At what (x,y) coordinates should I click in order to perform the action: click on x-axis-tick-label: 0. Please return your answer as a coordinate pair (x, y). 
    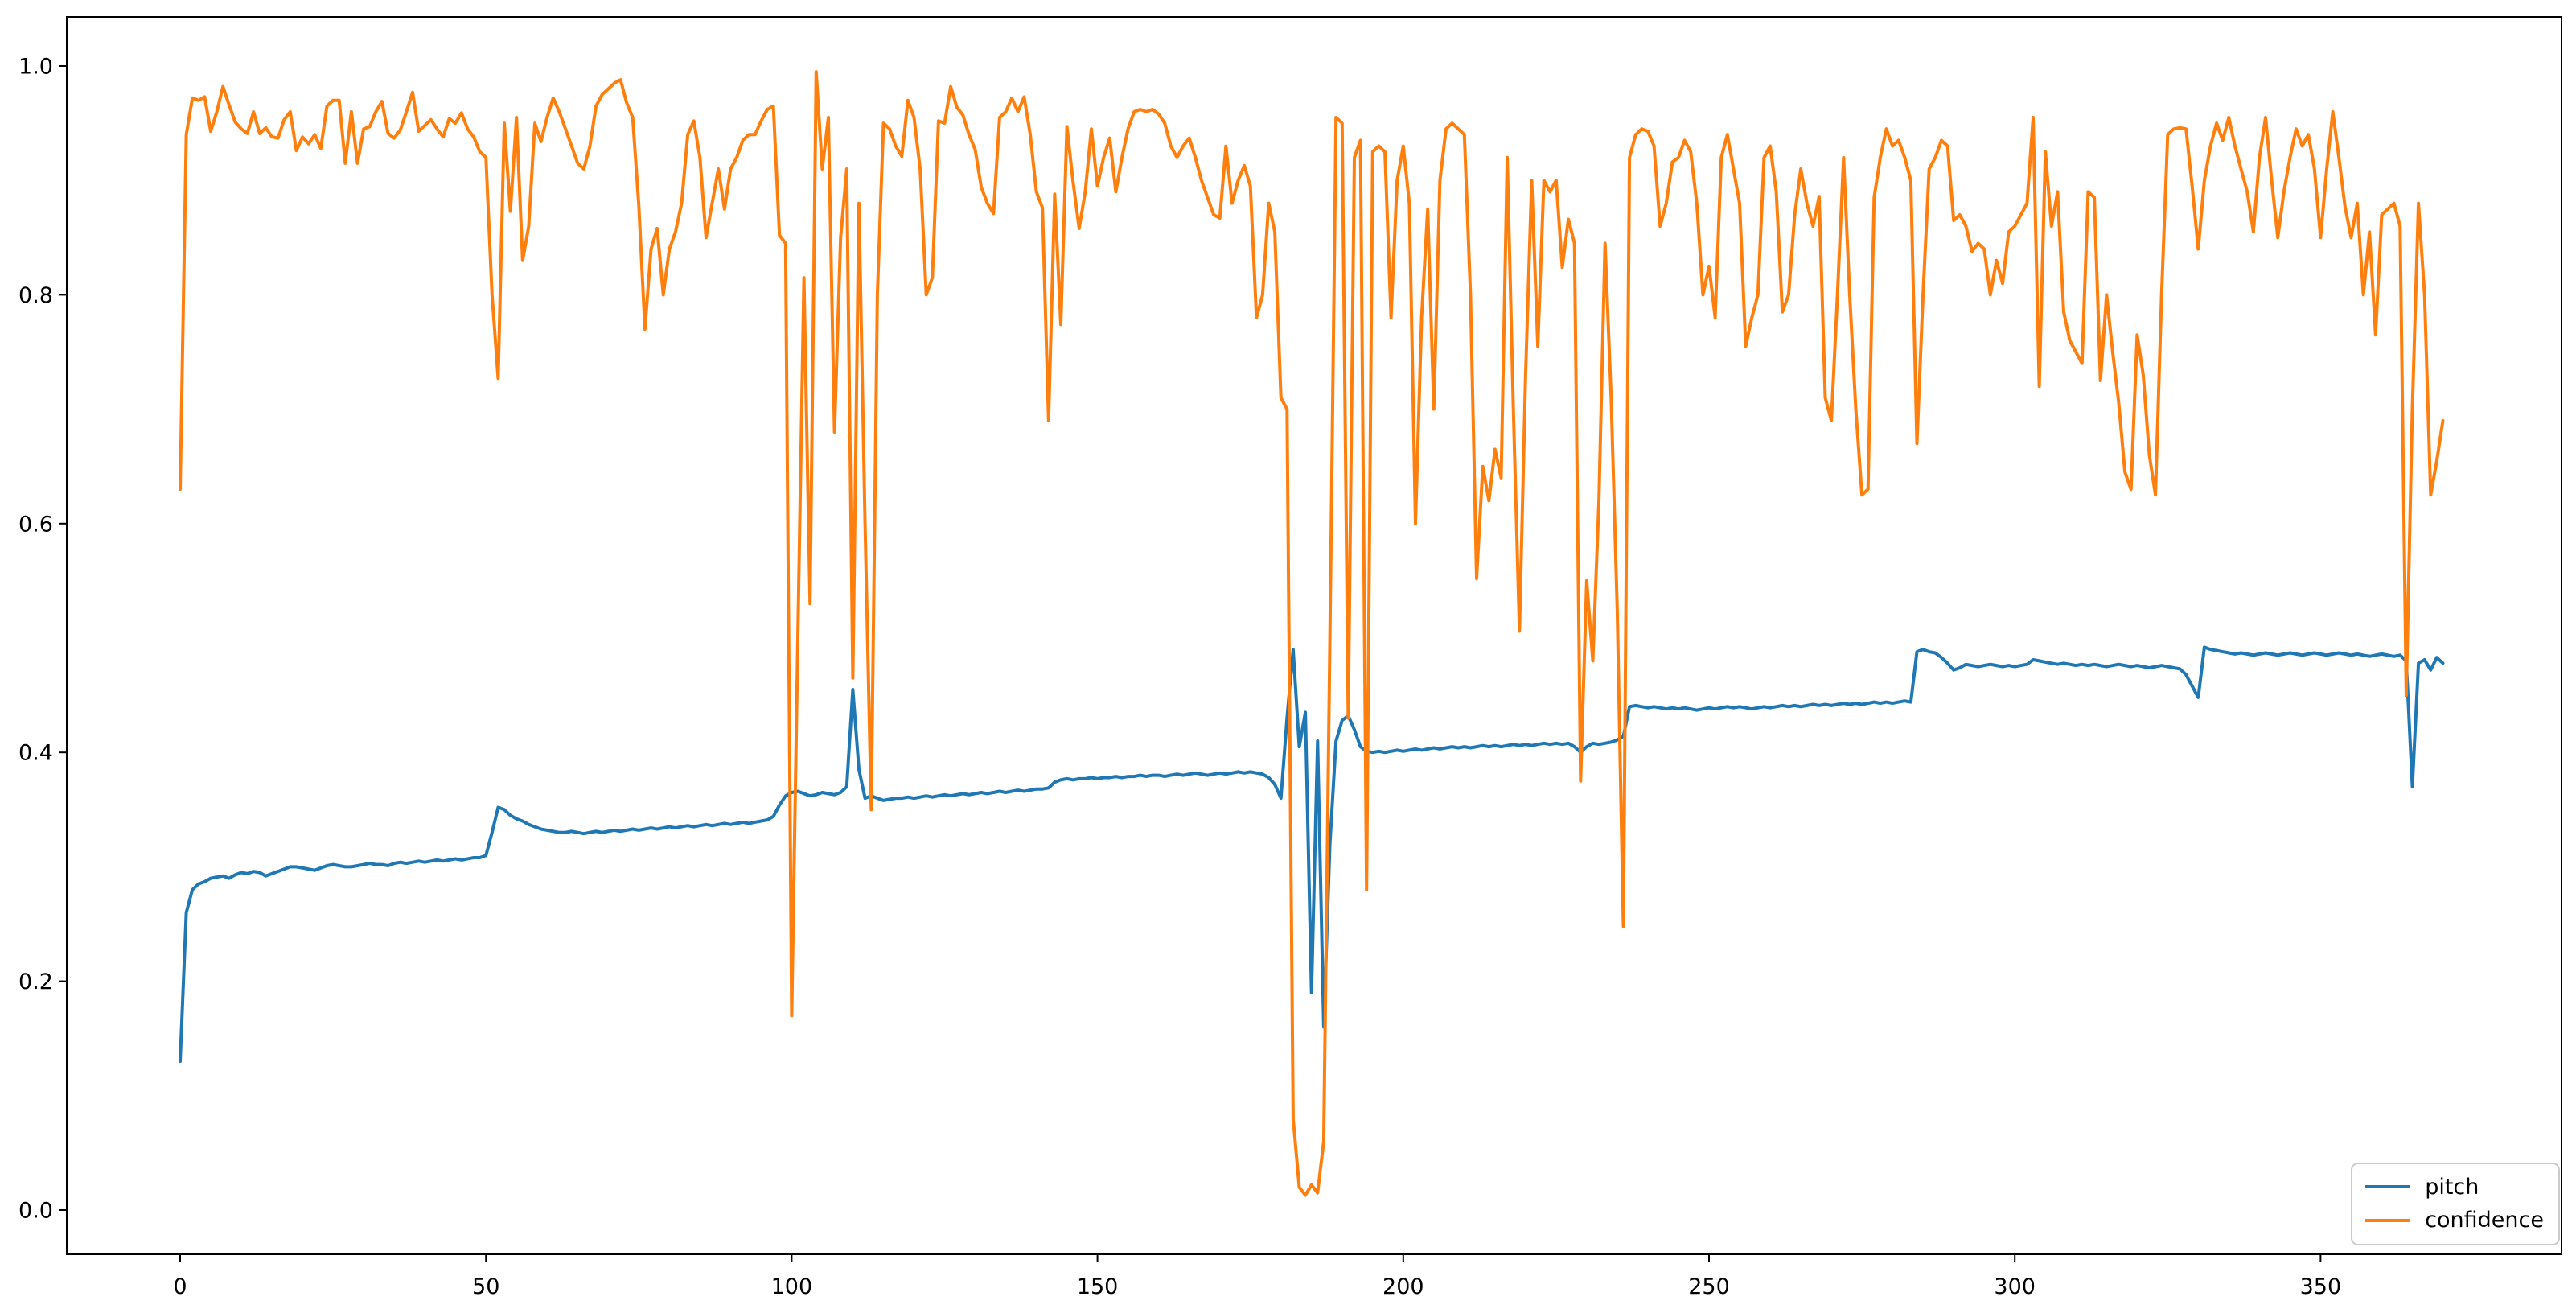
    Looking at the image, I should click on (180, 1286).